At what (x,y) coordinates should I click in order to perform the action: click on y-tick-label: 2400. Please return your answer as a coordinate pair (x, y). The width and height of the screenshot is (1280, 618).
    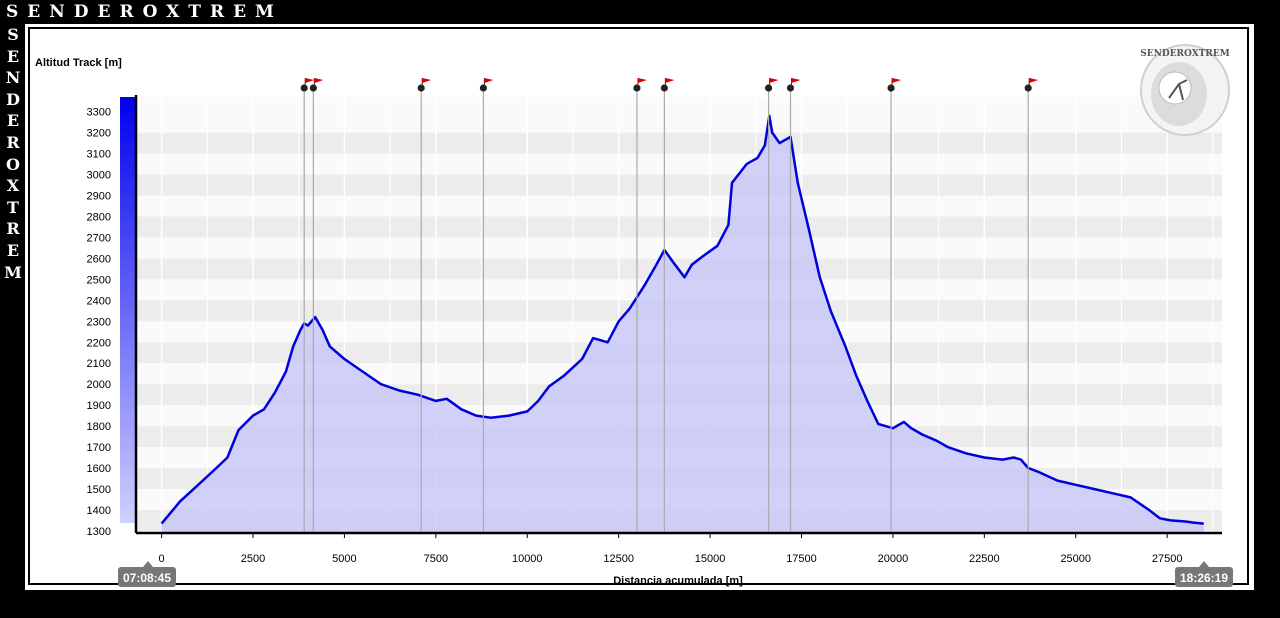
    Looking at the image, I should click on (99, 301).